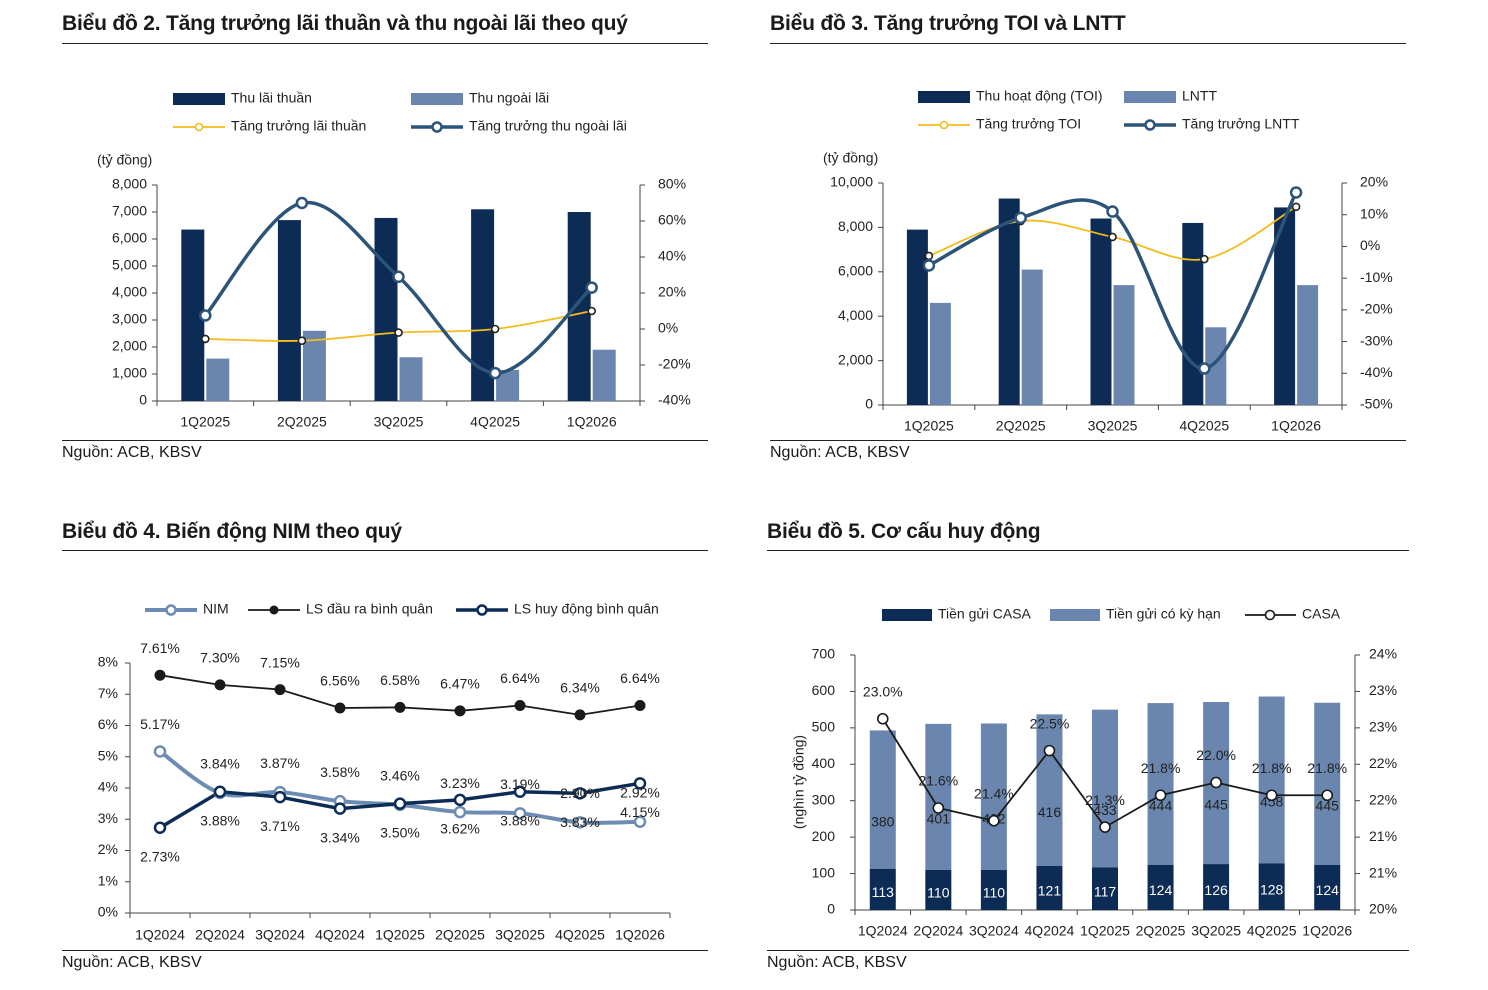 The width and height of the screenshot is (1488, 990). What do you see at coordinates (400, 680) in the screenshot?
I see `c4-label-lending-rate: 6.58%` at bounding box center [400, 680].